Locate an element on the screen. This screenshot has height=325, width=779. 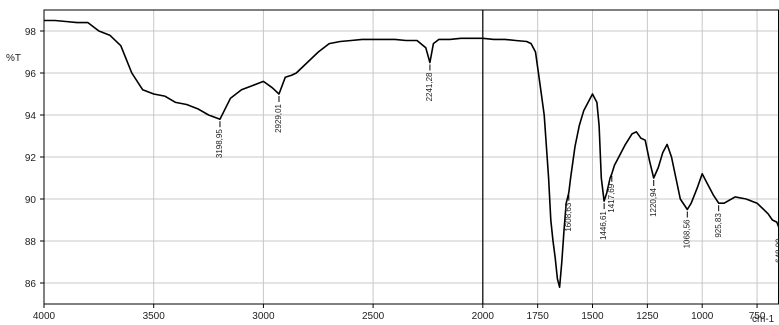
peak-label-text: 1446,61 is located at coordinates (603, 225).